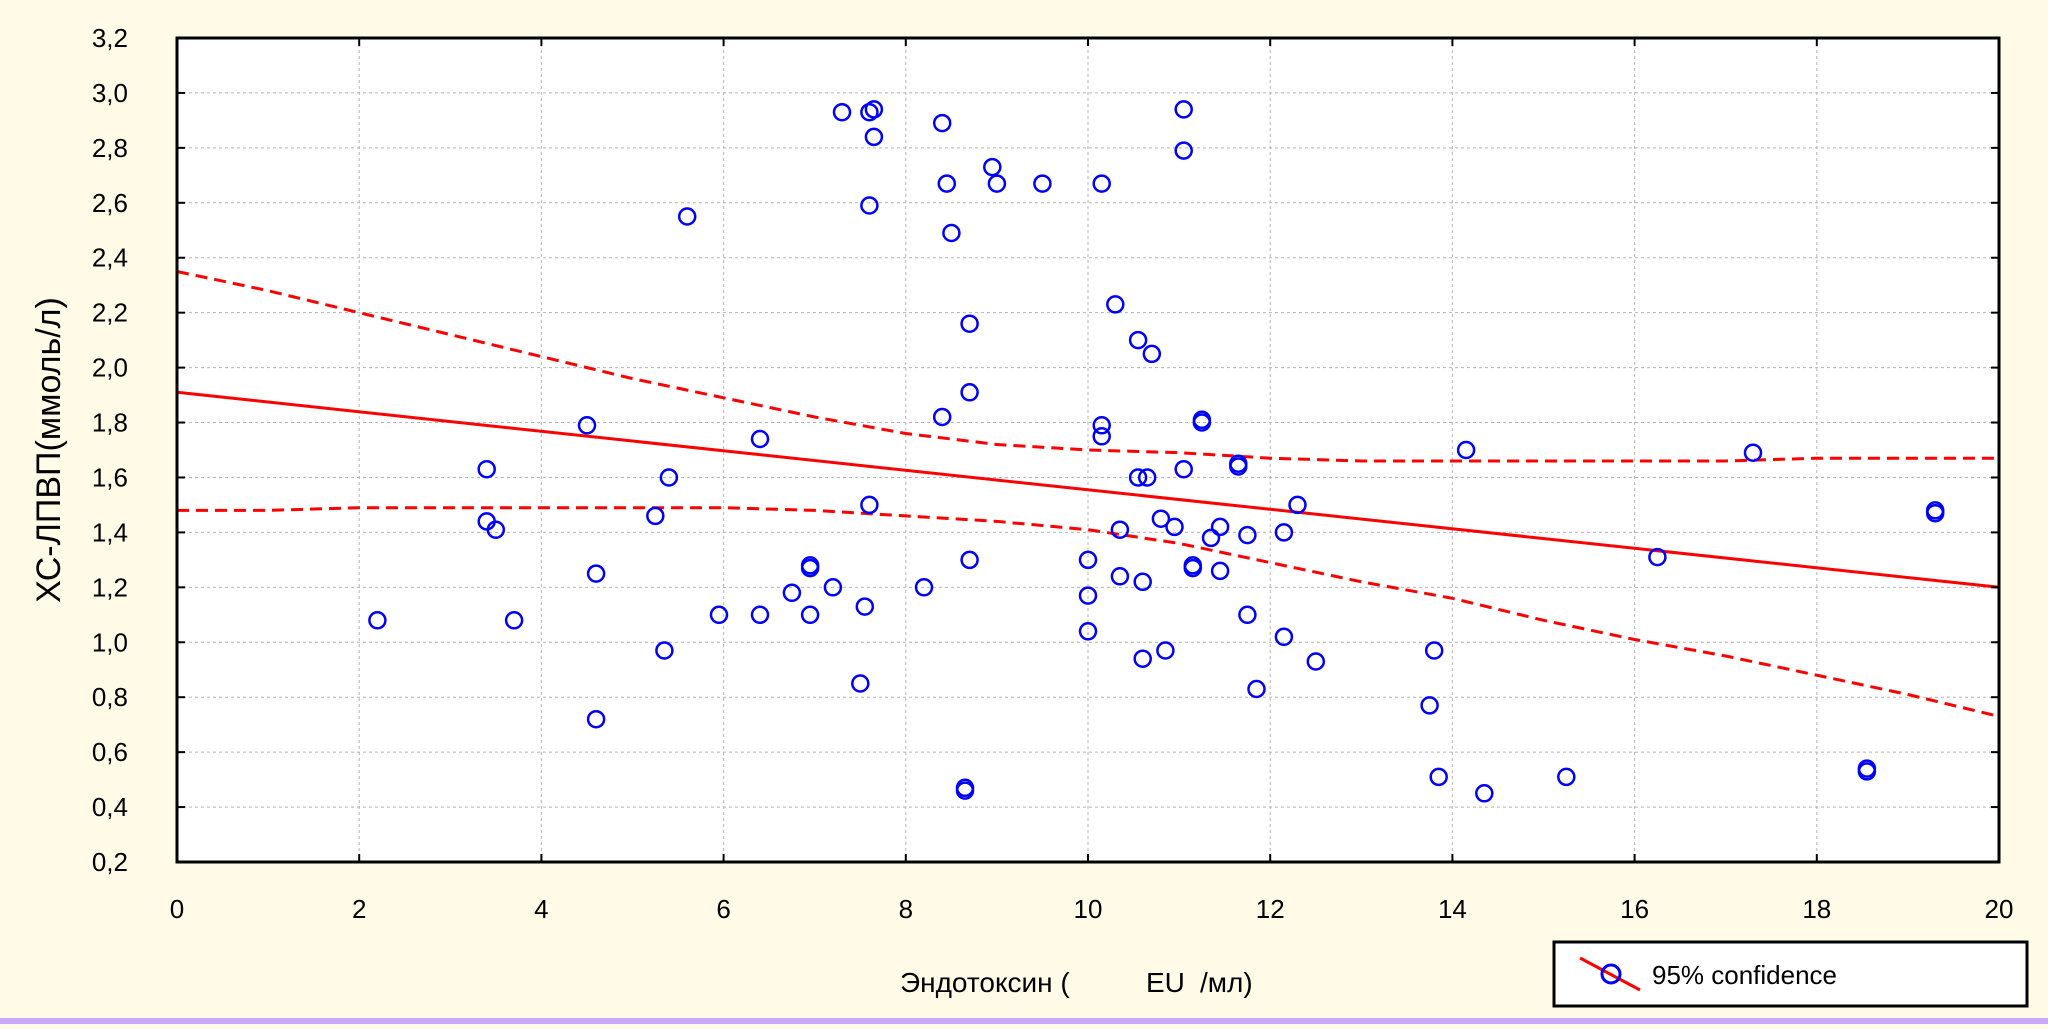 This screenshot has width=2048, height=1029. I want to click on y-tick-label: 0,8, so click(110, 697).